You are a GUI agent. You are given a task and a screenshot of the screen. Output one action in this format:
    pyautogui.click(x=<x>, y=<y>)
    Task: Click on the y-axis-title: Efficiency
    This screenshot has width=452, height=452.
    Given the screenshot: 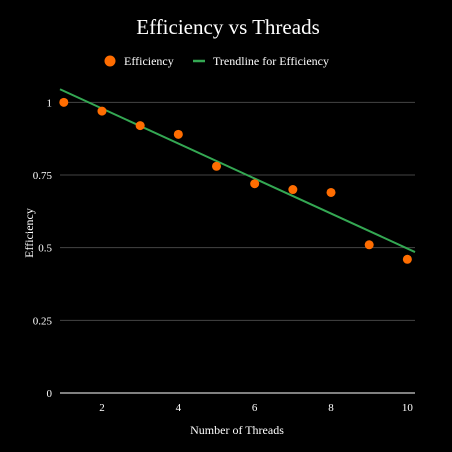 What is the action you would take?
    pyautogui.click(x=29, y=233)
    